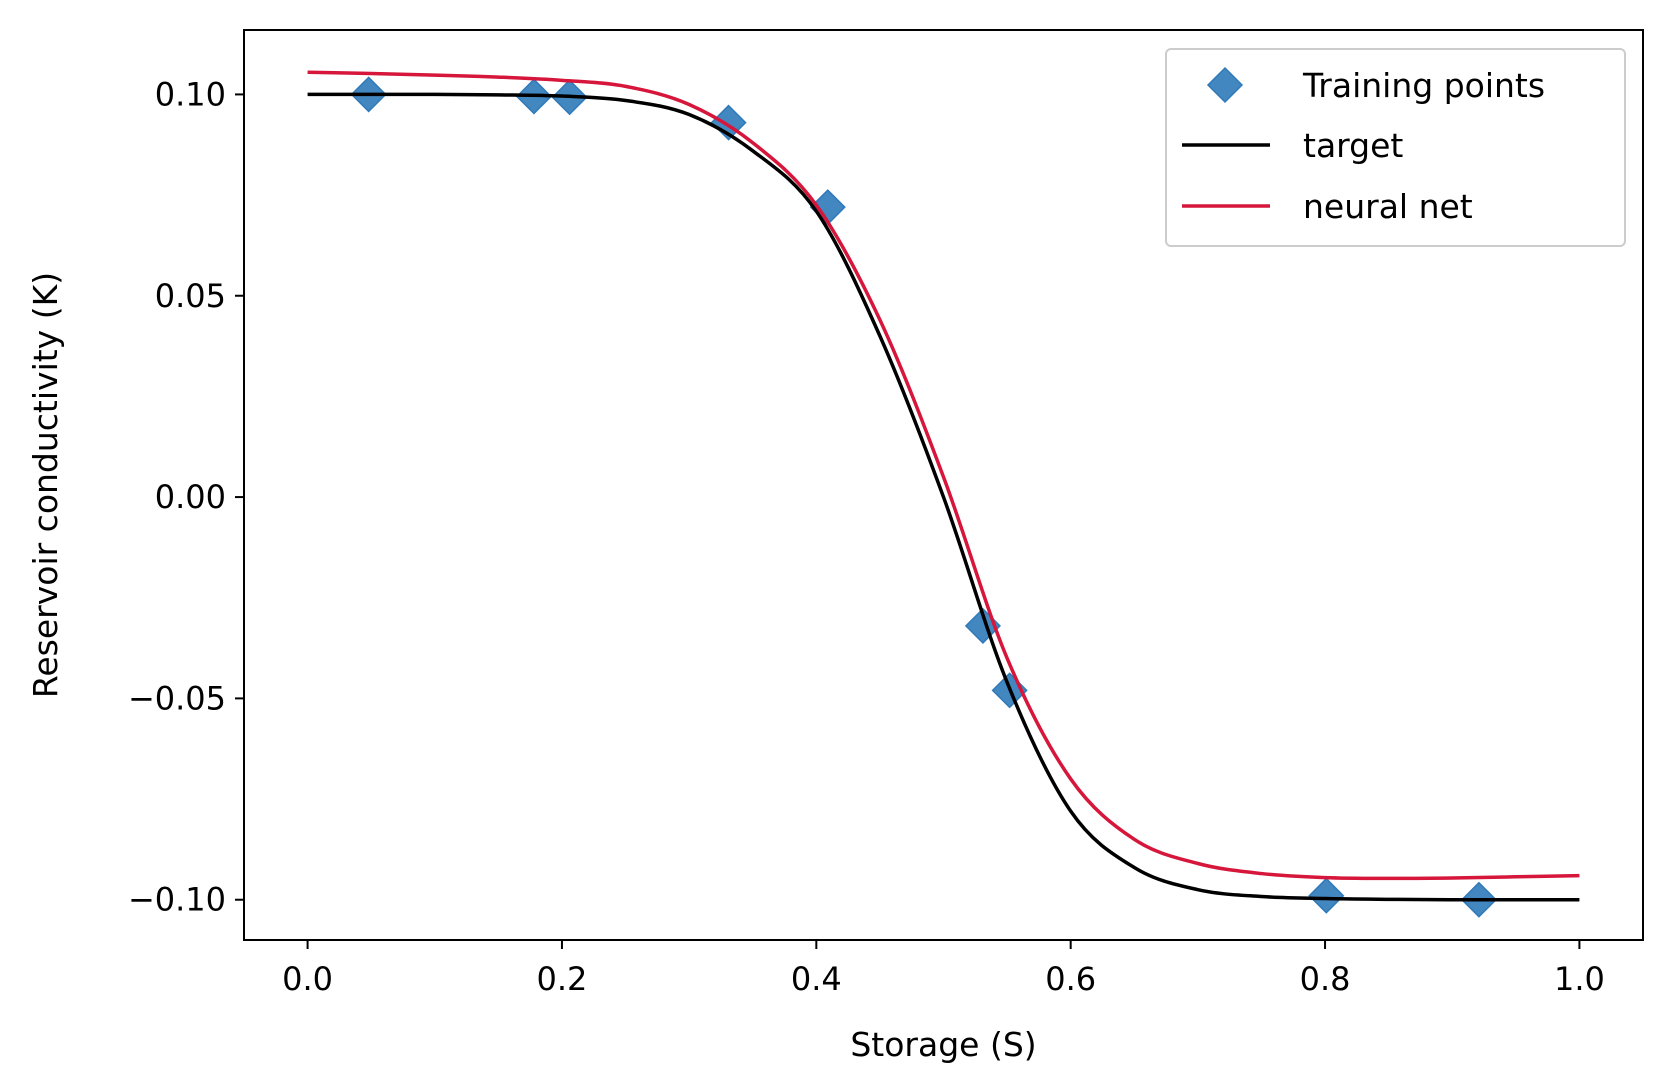 Image resolution: width=1668 pixels, height=1091 pixels. What do you see at coordinates (177, 698) in the screenshot?
I see `y-tick-label: −0.05` at bounding box center [177, 698].